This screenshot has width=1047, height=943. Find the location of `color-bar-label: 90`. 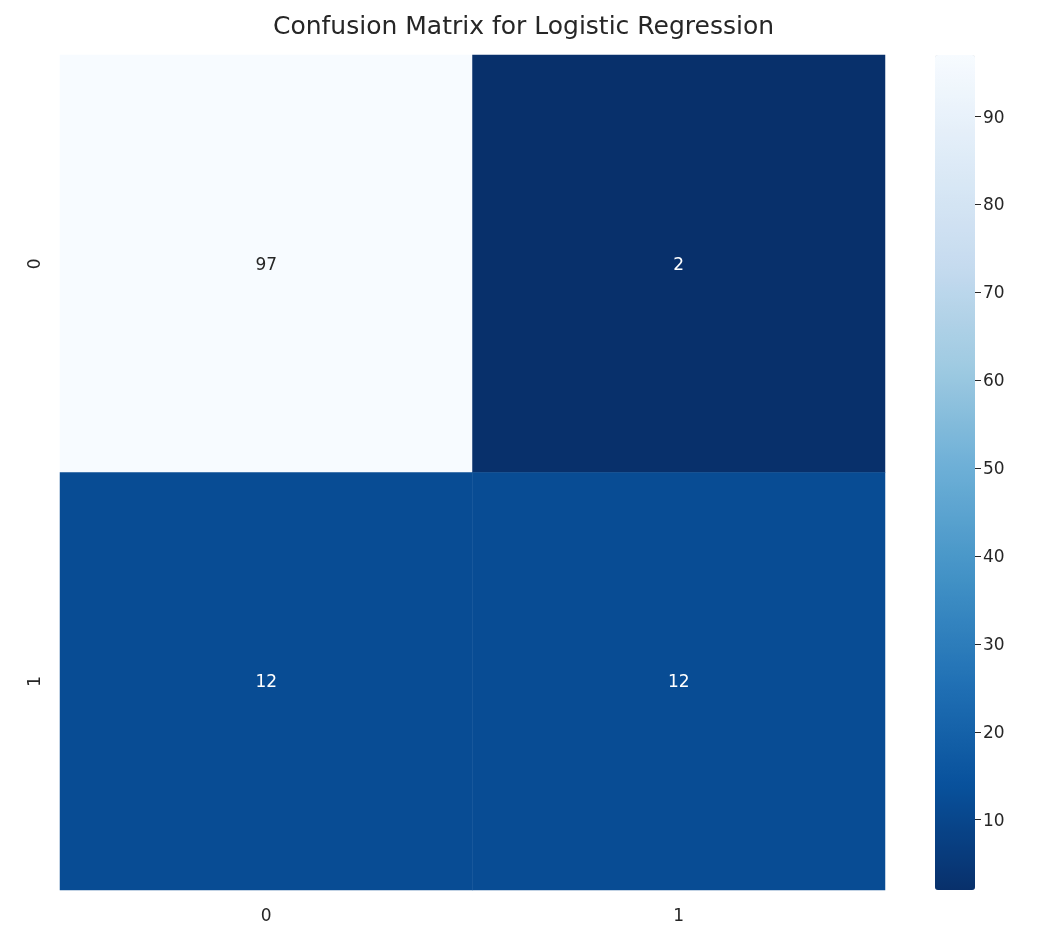

color-bar-label: 90 is located at coordinates (994, 116).